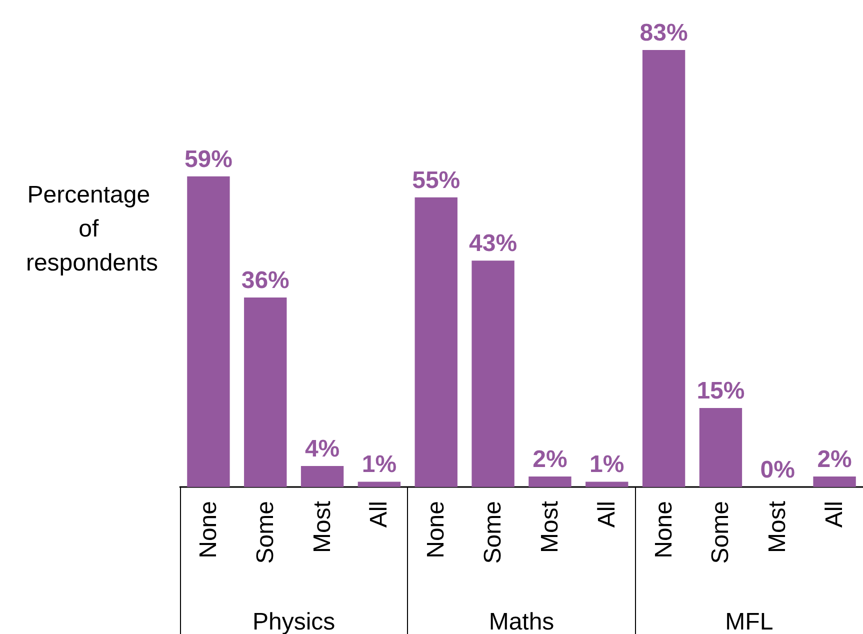 The height and width of the screenshot is (634, 863). Describe the element at coordinates (265, 280) in the screenshot. I see `data-label: 36%` at that location.